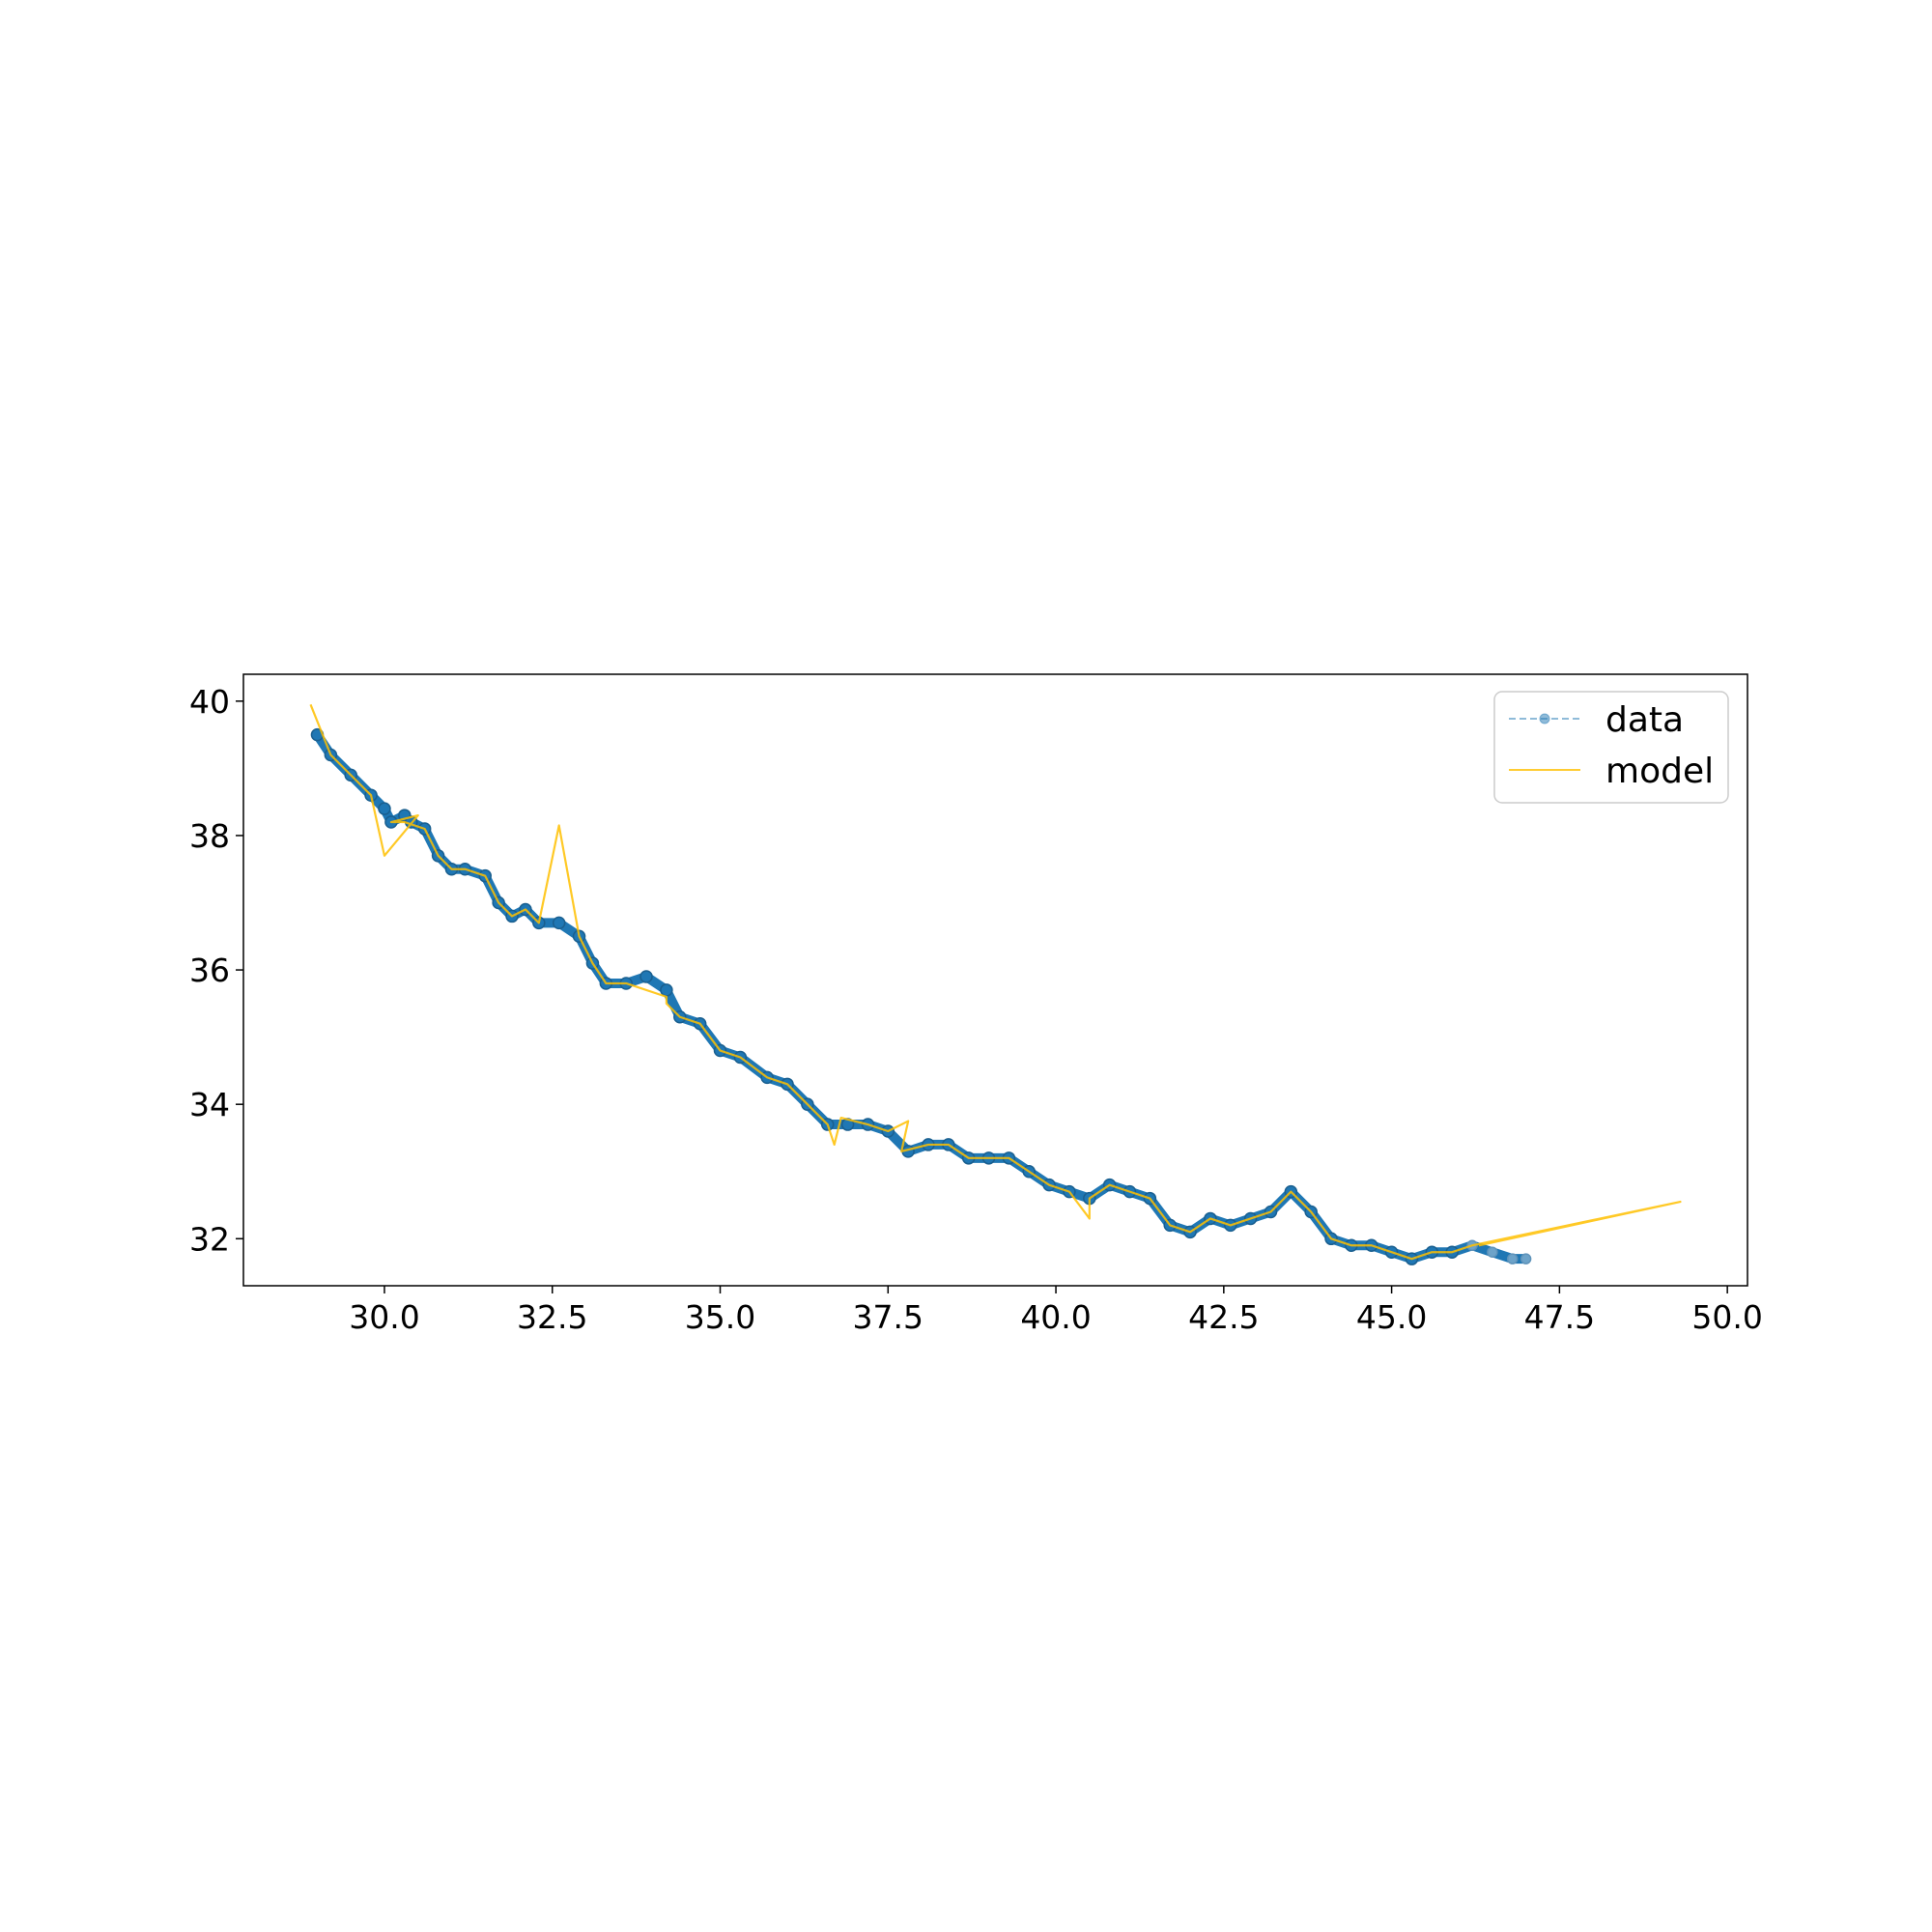 This screenshot has width=1932, height=1932. Describe the element at coordinates (209, 970) in the screenshot. I see `y-tick-label: 36` at that location.